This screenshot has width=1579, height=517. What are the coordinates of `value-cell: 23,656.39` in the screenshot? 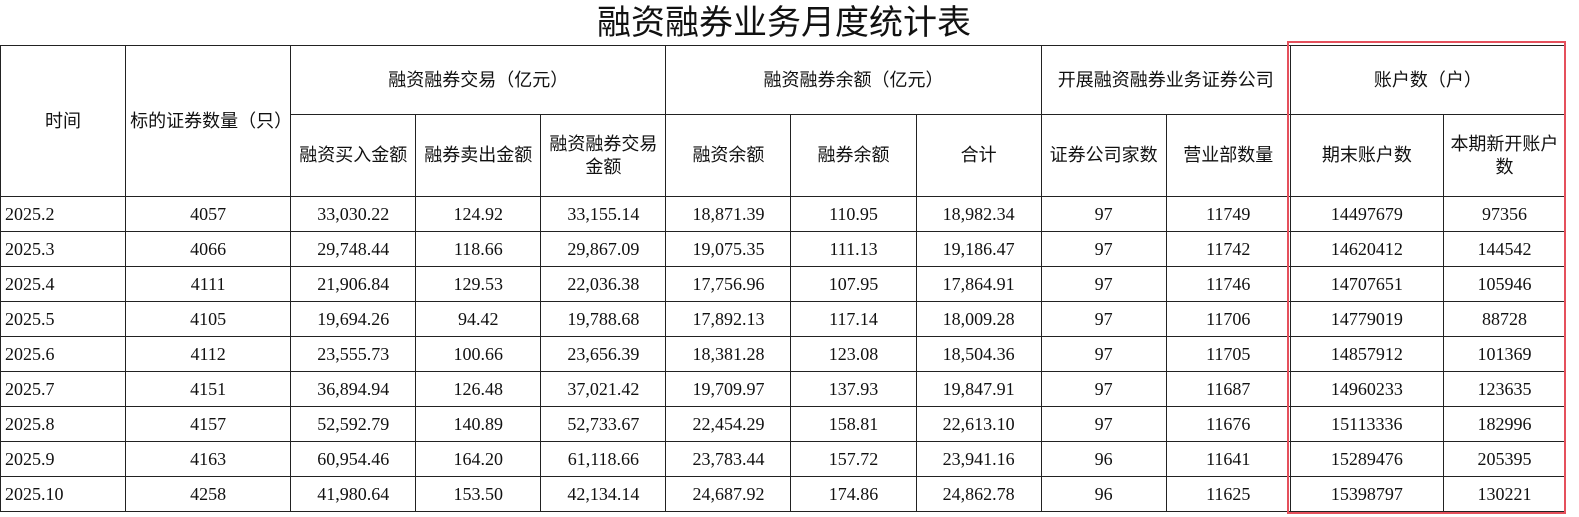 It's located at (603, 354).